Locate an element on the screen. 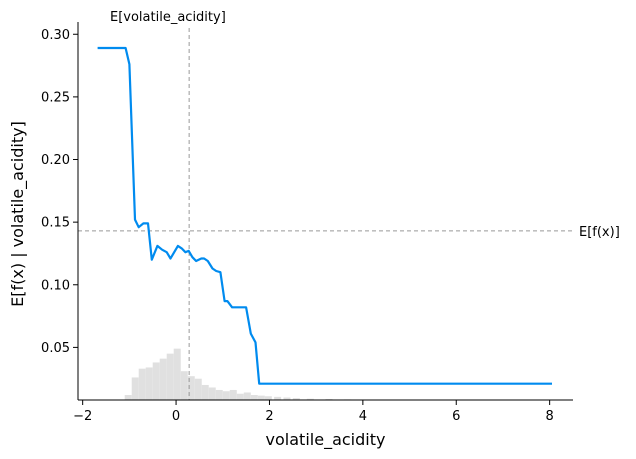 The image size is (636, 459). y-tick-label: 0.30 is located at coordinates (55, 35).